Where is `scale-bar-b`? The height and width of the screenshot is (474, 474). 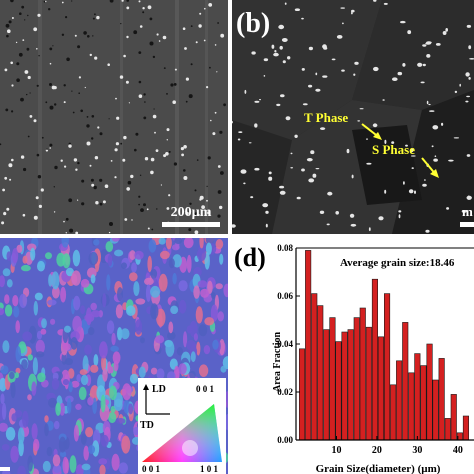 scale-bar-b is located at coordinates (467, 224).